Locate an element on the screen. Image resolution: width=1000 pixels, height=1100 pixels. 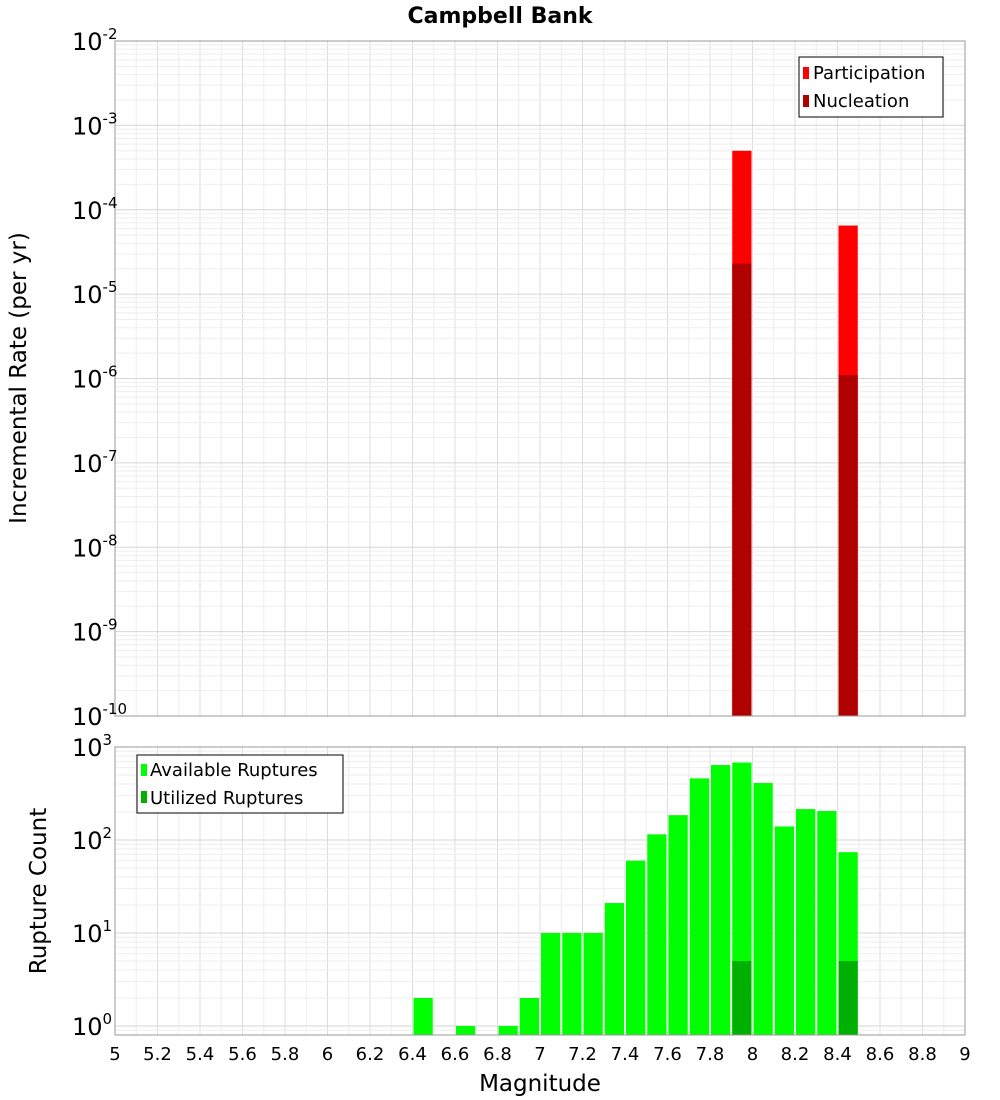
rate-y-tick-label: 10⁻³ is located at coordinates (95, 124).